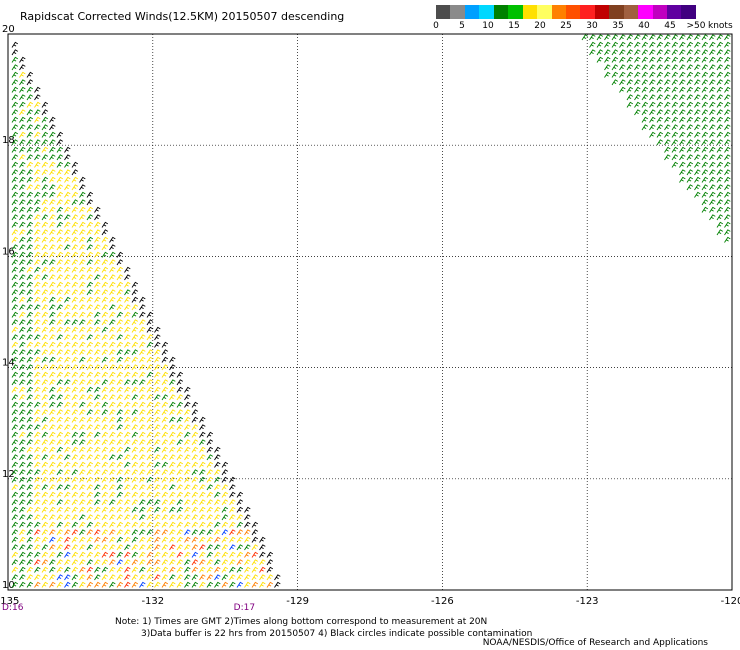 This screenshot has height=650, width=740. Describe the element at coordinates (592, 26) in the screenshot. I see `colorbar-label: 30` at that location.